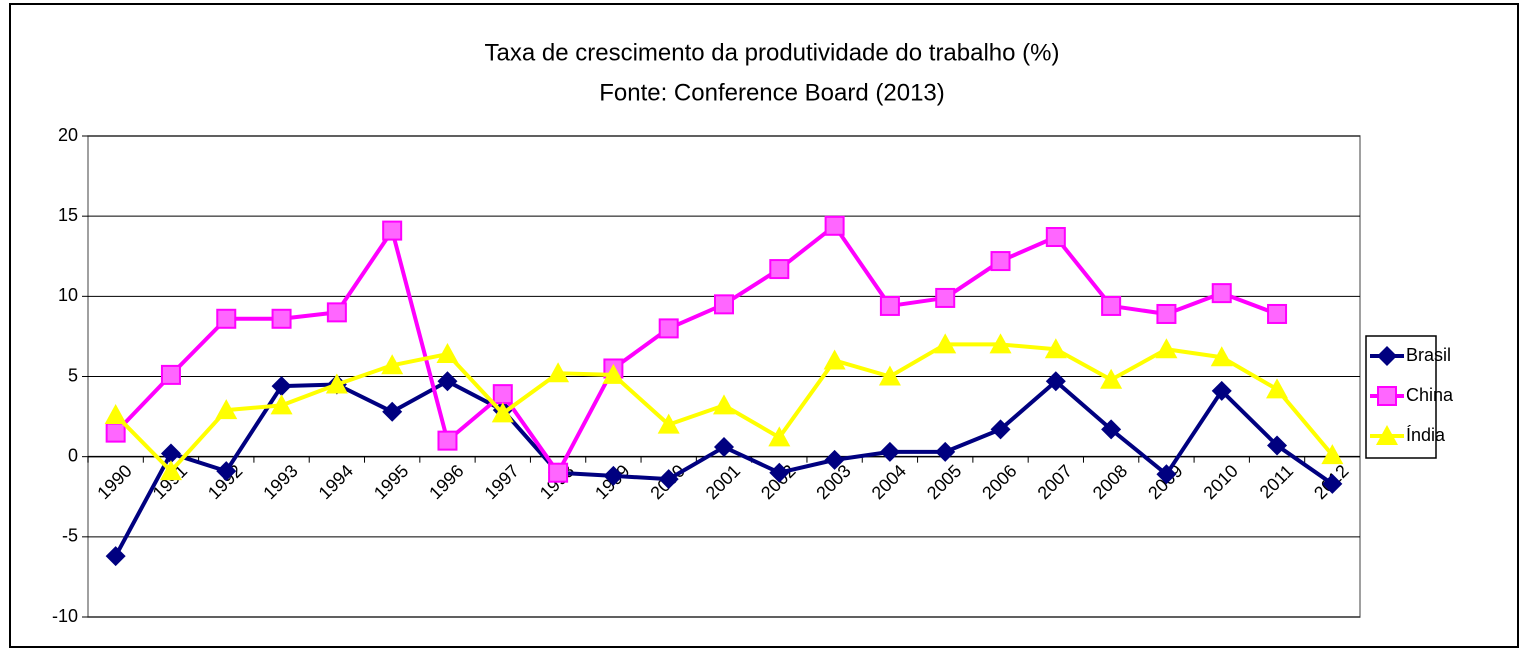 This screenshot has height=657, width=1529. What do you see at coordinates (65, 616) in the screenshot?
I see `y-tick-label: -10` at bounding box center [65, 616].